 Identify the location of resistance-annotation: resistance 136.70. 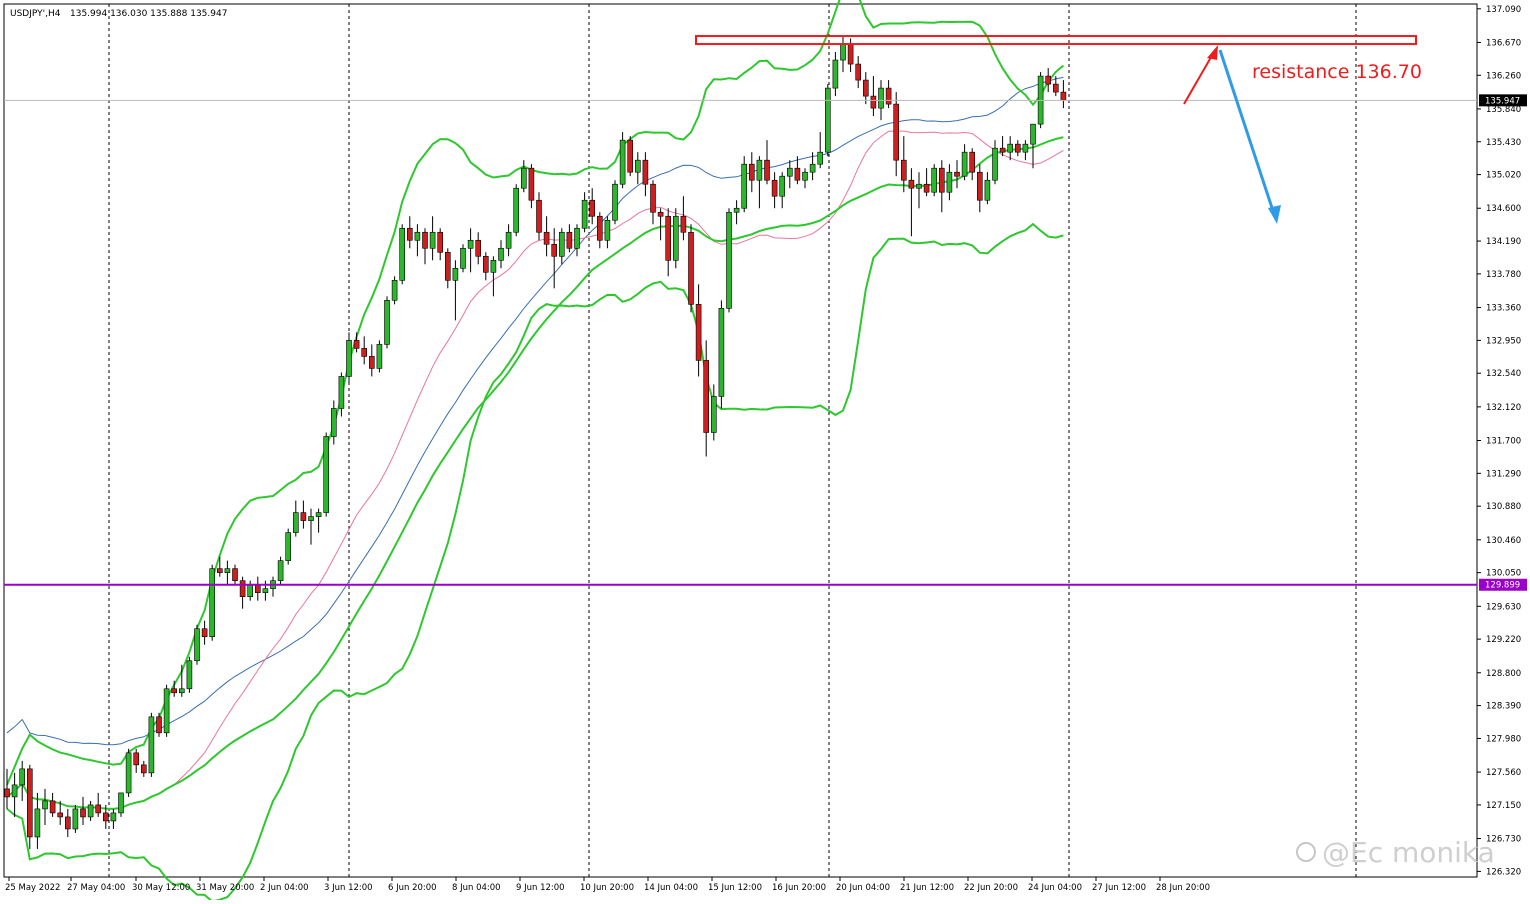
(1337, 72).